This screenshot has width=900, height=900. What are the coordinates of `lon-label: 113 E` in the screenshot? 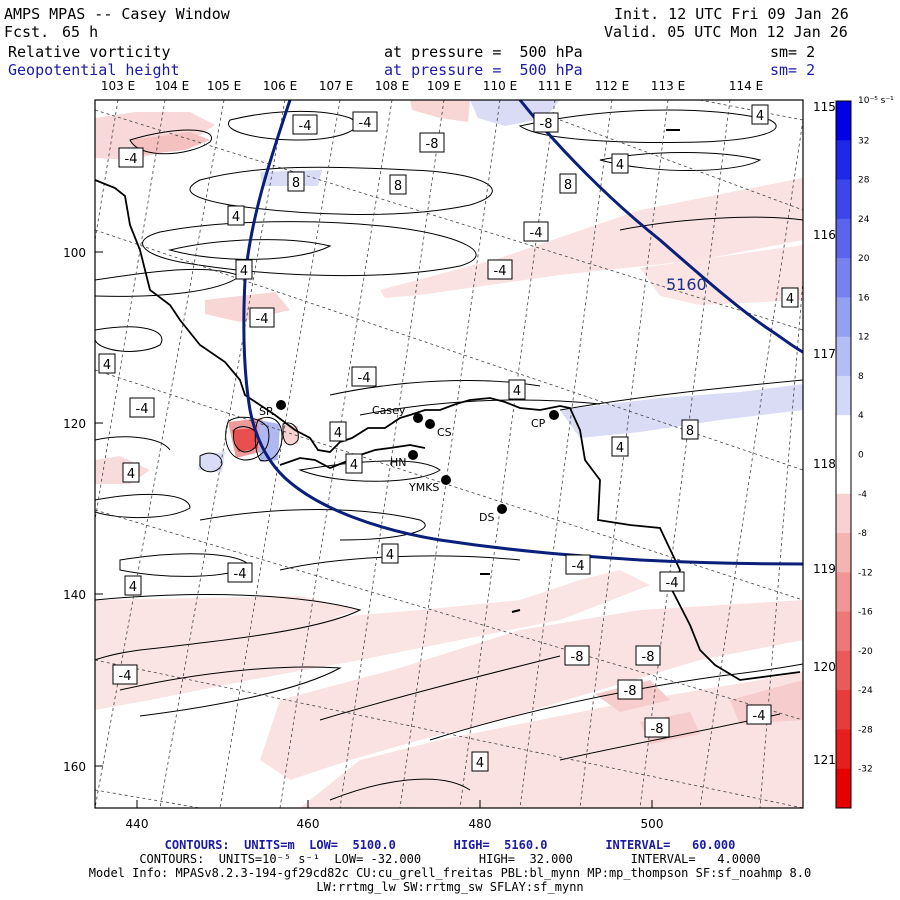 It's located at (668, 86).